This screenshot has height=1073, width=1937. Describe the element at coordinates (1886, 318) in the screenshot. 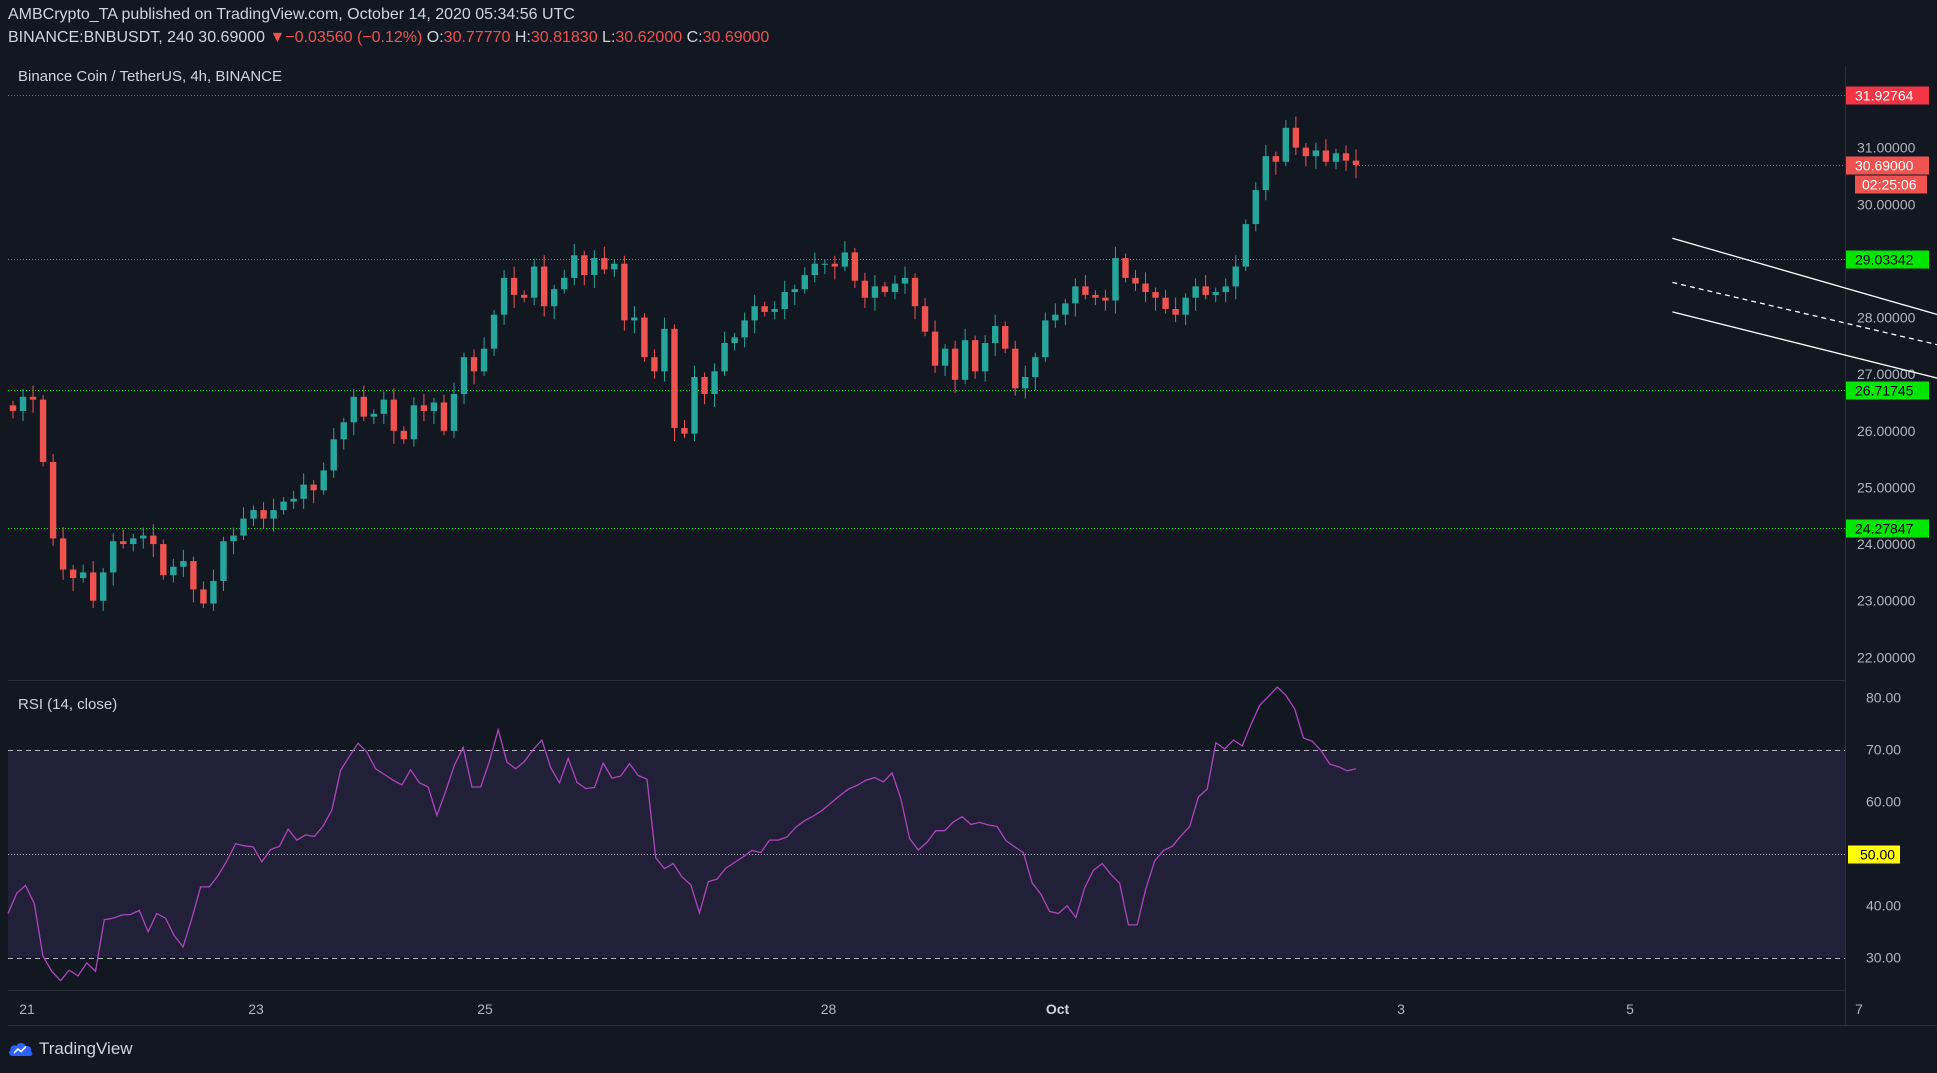

I see `price-tick-label: 28.00000` at that location.